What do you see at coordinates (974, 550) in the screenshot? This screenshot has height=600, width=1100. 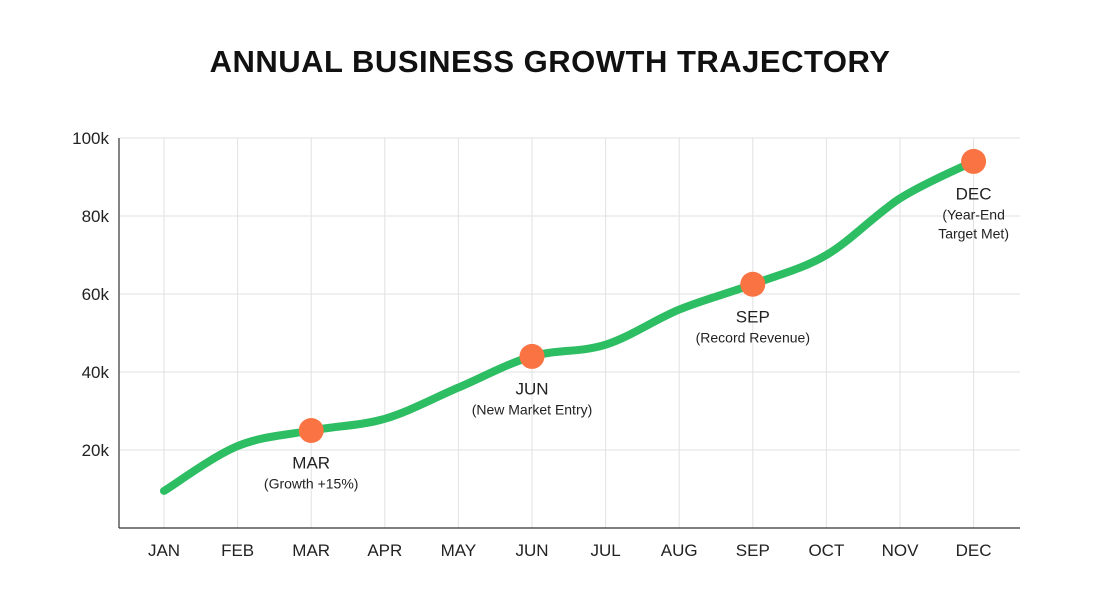 I see `x-tick-label: DEC` at bounding box center [974, 550].